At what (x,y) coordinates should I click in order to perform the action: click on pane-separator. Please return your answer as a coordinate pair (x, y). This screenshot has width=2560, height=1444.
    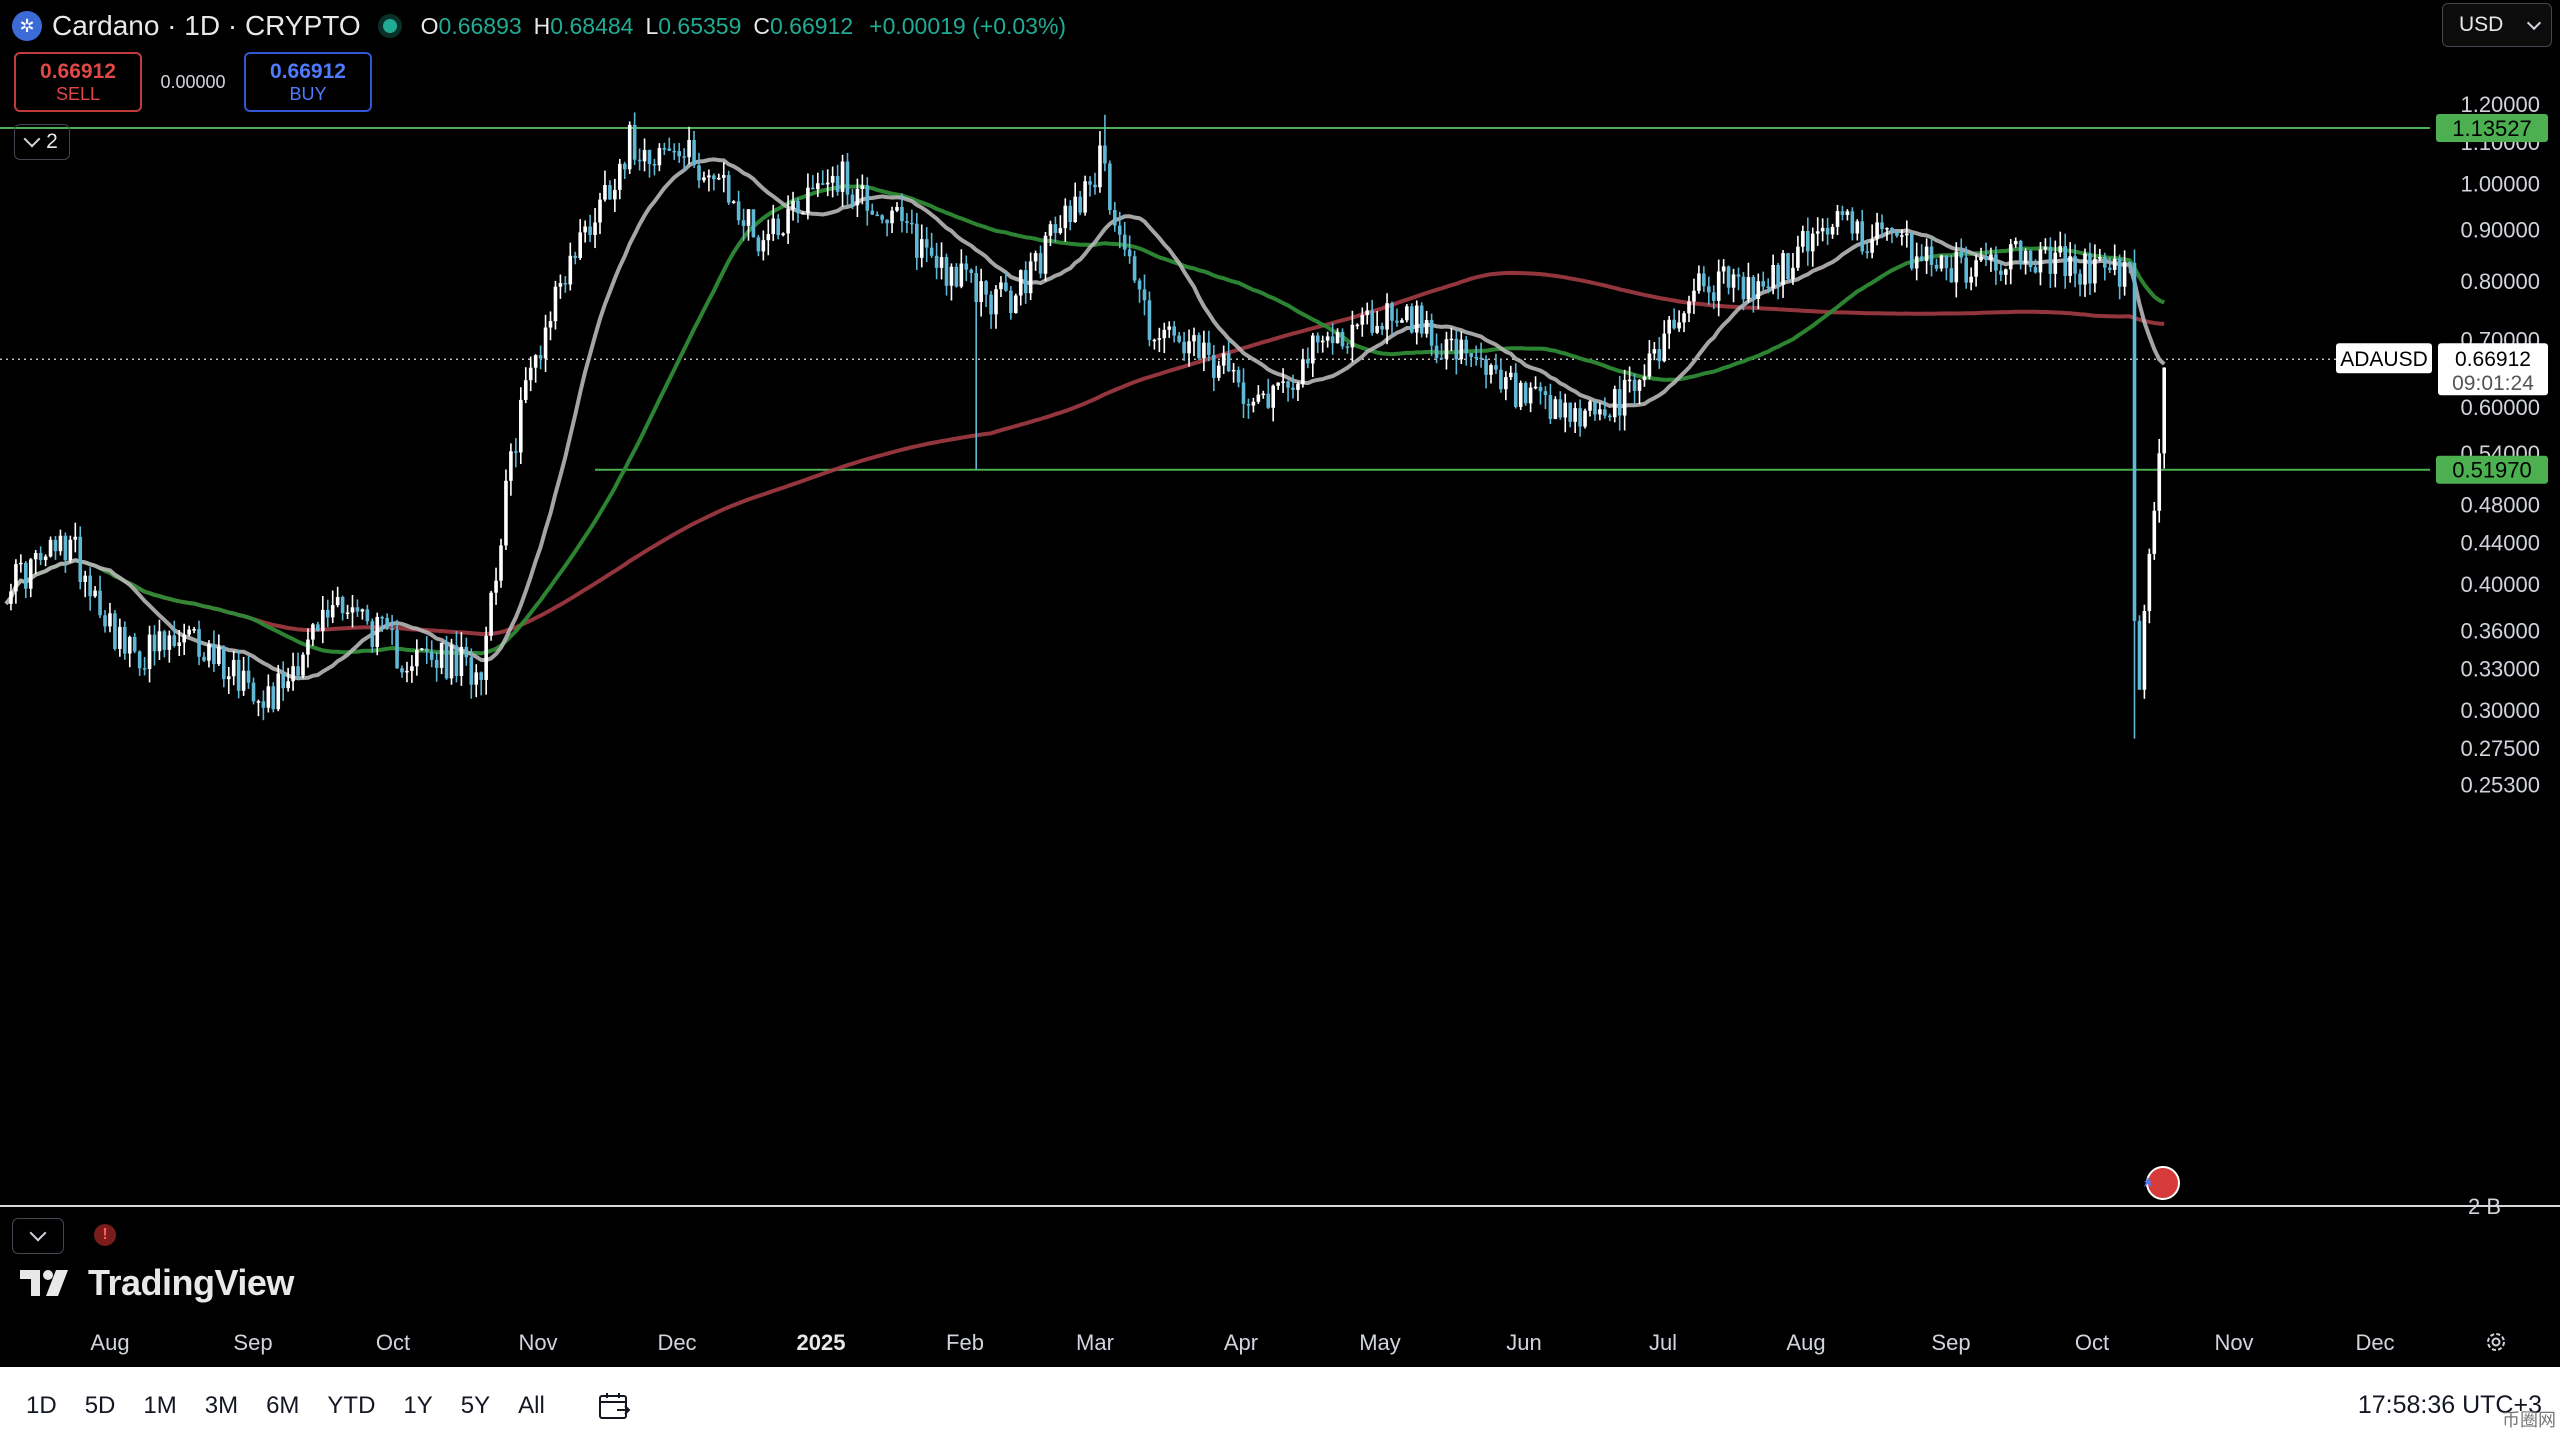
    Looking at the image, I should click on (1280, 1206).